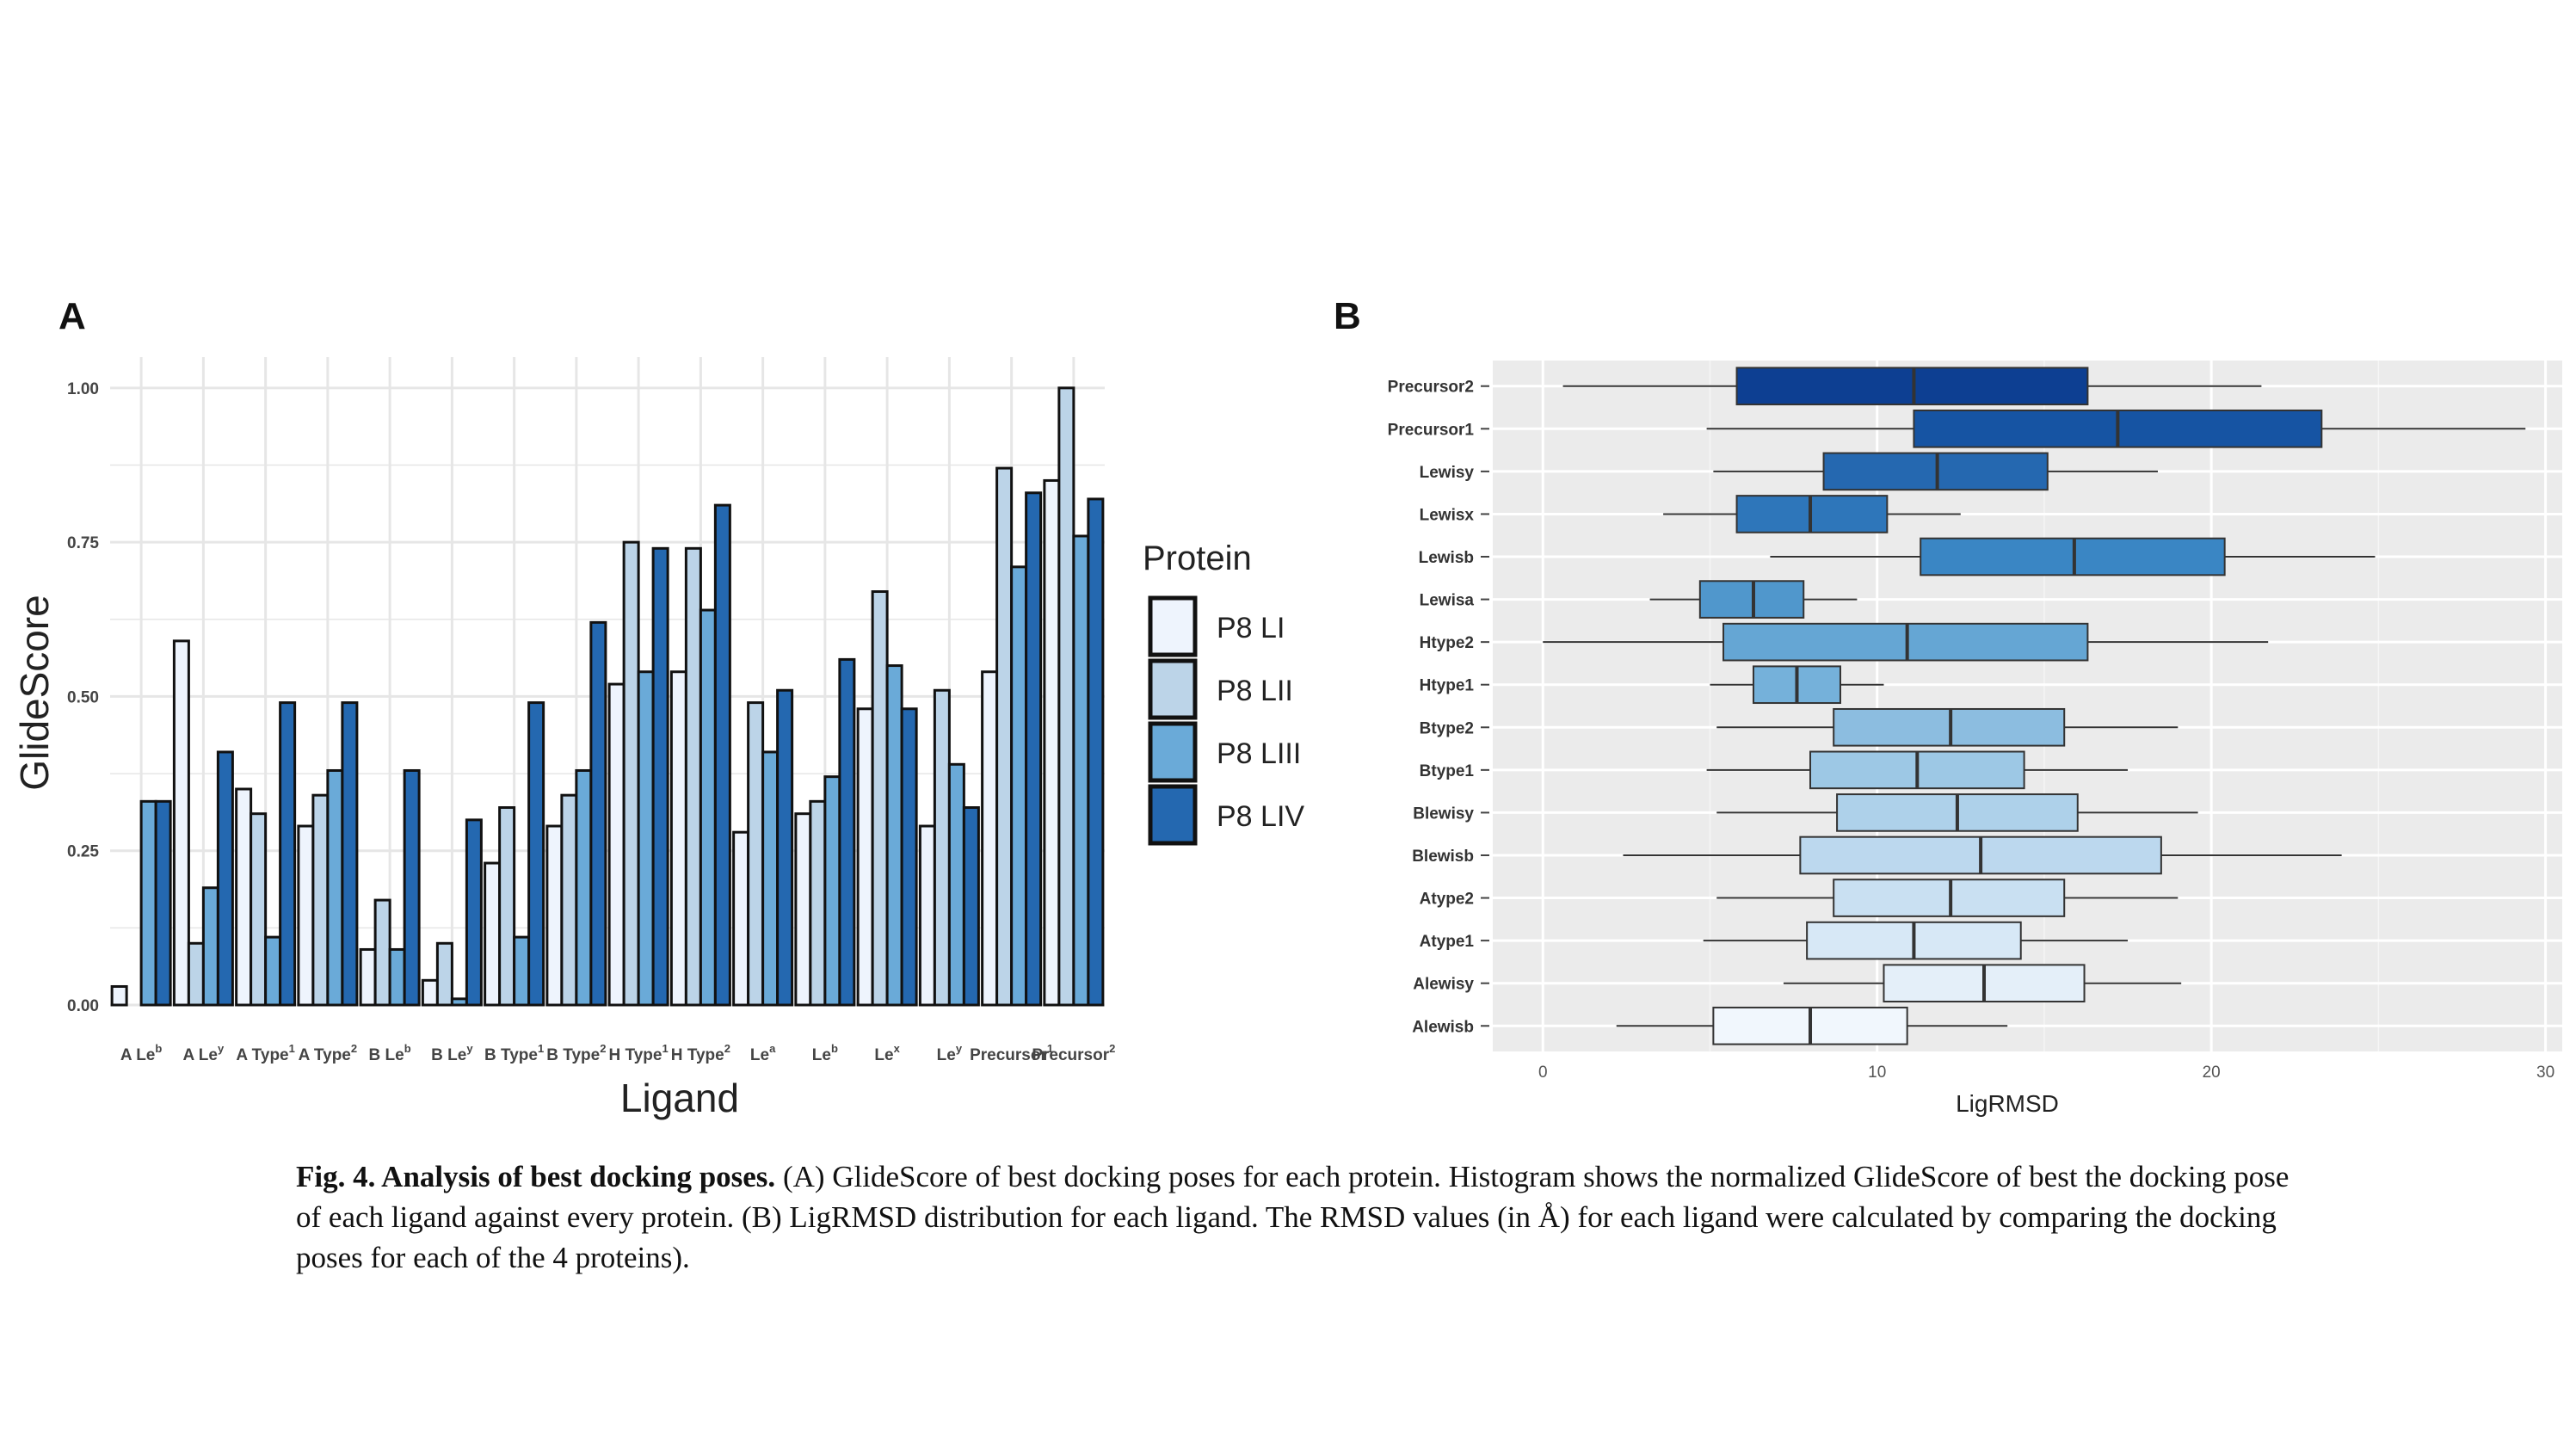 The height and width of the screenshot is (1449, 2576). What do you see at coordinates (1912, 386) in the screenshot?
I see `box-precursor2` at bounding box center [1912, 386].